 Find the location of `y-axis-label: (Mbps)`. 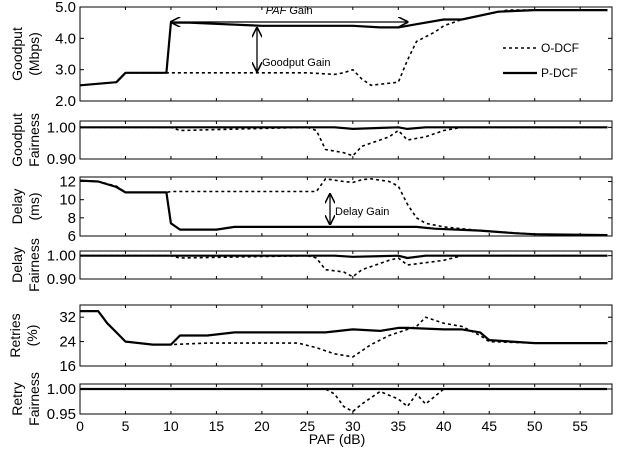

y-axis-label: (Mbps) is located at coordinates (34, 54).